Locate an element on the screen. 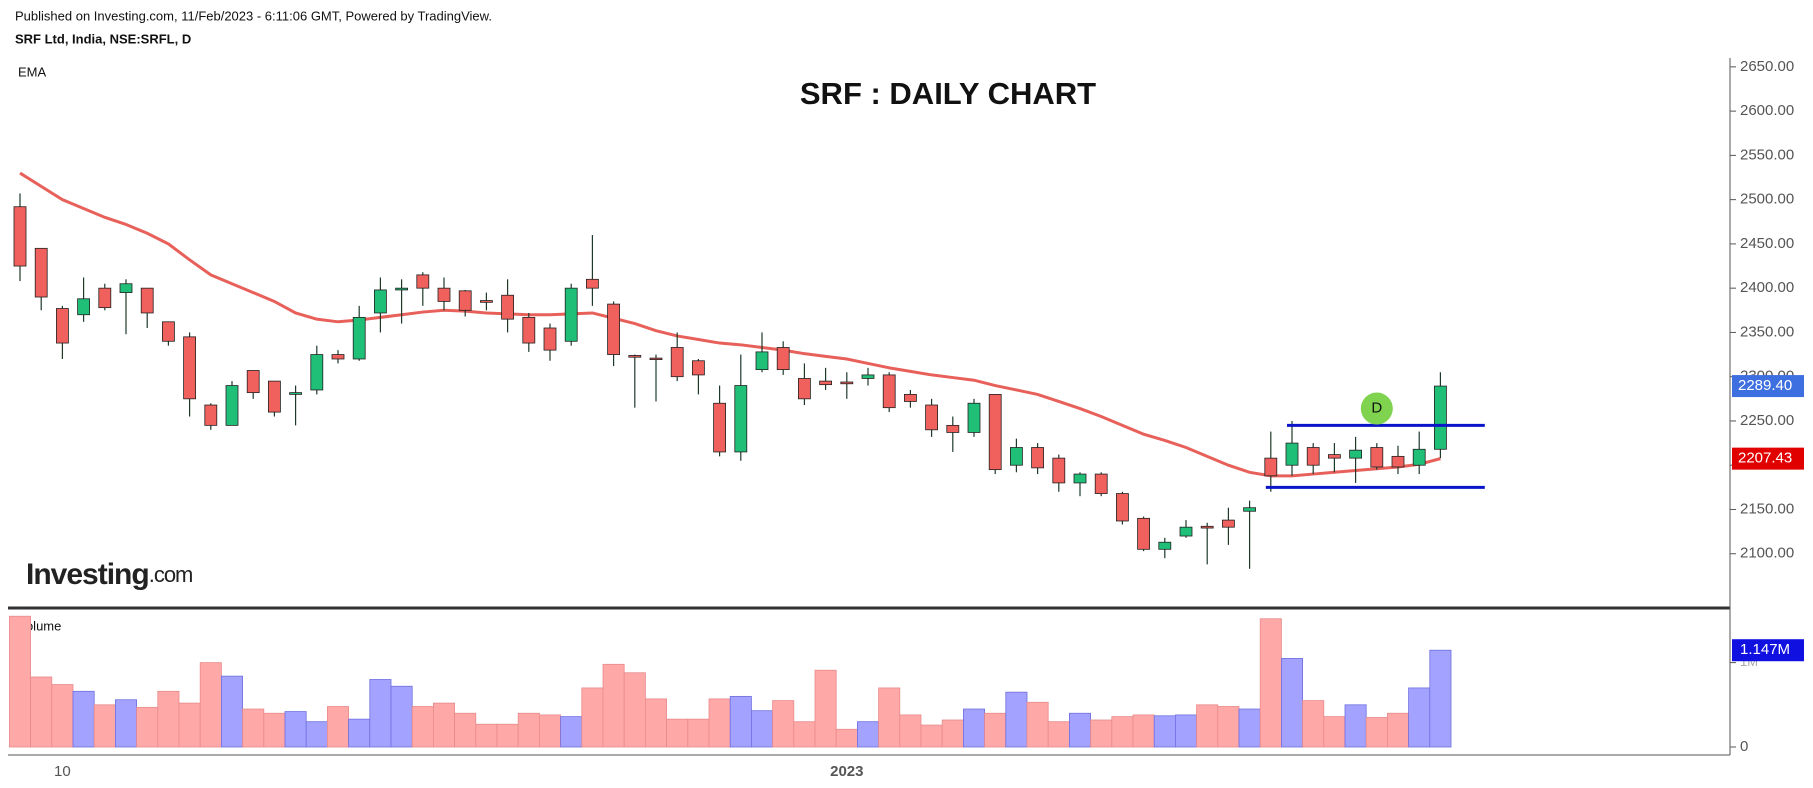  indicator-label: EMA is located at coordinates (32, 71).